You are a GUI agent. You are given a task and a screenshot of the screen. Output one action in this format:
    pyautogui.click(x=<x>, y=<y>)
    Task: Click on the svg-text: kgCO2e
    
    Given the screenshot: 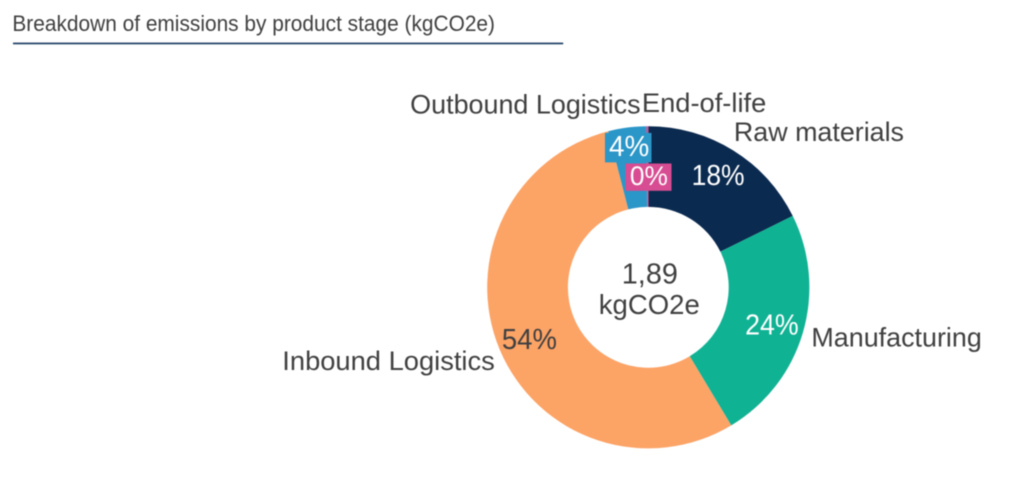 What is the action you would take?
    pyautogui.click(x=649, y=304)
    